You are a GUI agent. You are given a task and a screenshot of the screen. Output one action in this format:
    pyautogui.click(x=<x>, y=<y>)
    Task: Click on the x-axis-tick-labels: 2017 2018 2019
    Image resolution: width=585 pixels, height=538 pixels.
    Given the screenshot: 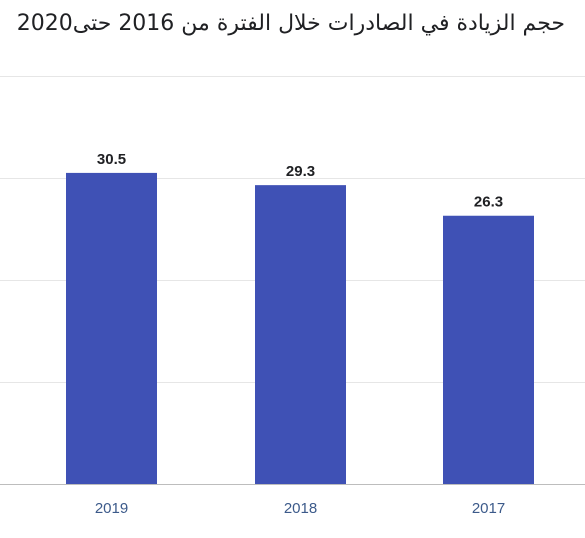 What is the action you would take?
    pyautogui.click(x=300, y=508)
    